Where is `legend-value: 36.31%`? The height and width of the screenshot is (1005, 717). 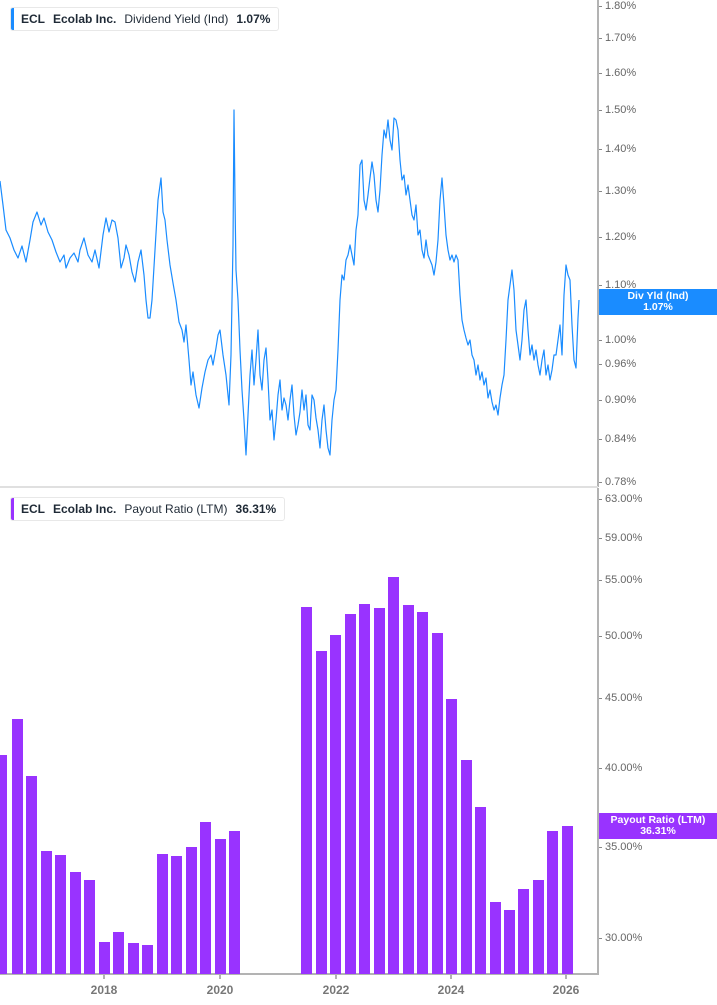
legend-value: 36.31% is located at coordinates (256, 509).